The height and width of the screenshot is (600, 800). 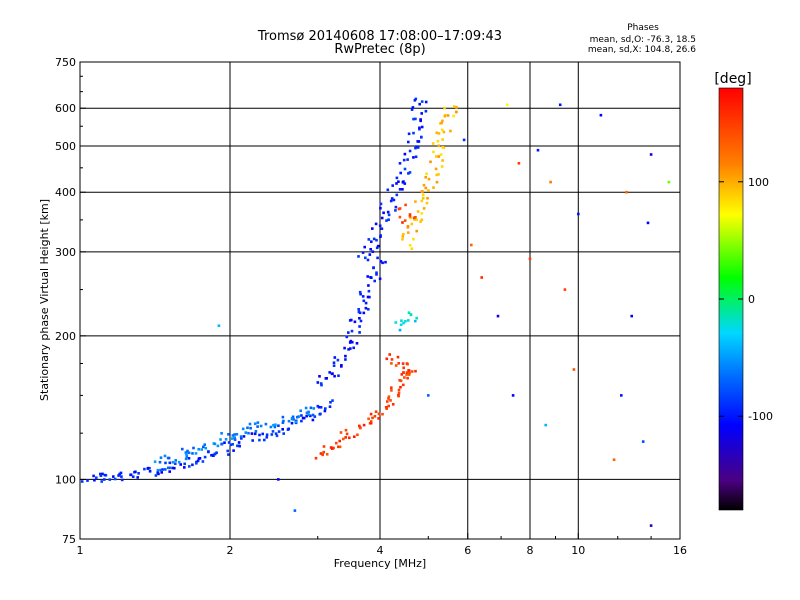 I want to click on phase-stats-x: mean, sd,X: 104.8, 26.6, so click(x=642, y=50).